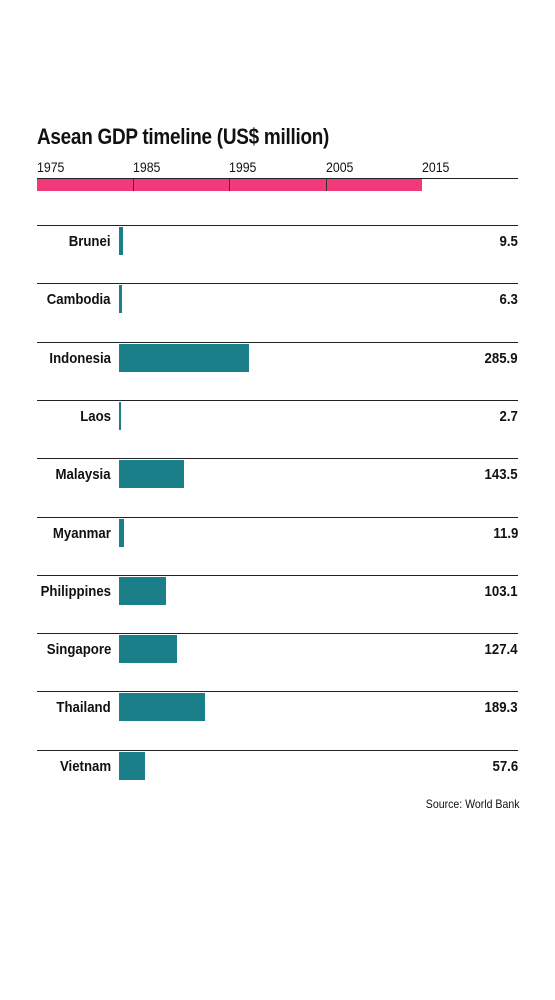 The image size is (555, 1000). I want to click on data-label: 2.7, so click(508, 416).